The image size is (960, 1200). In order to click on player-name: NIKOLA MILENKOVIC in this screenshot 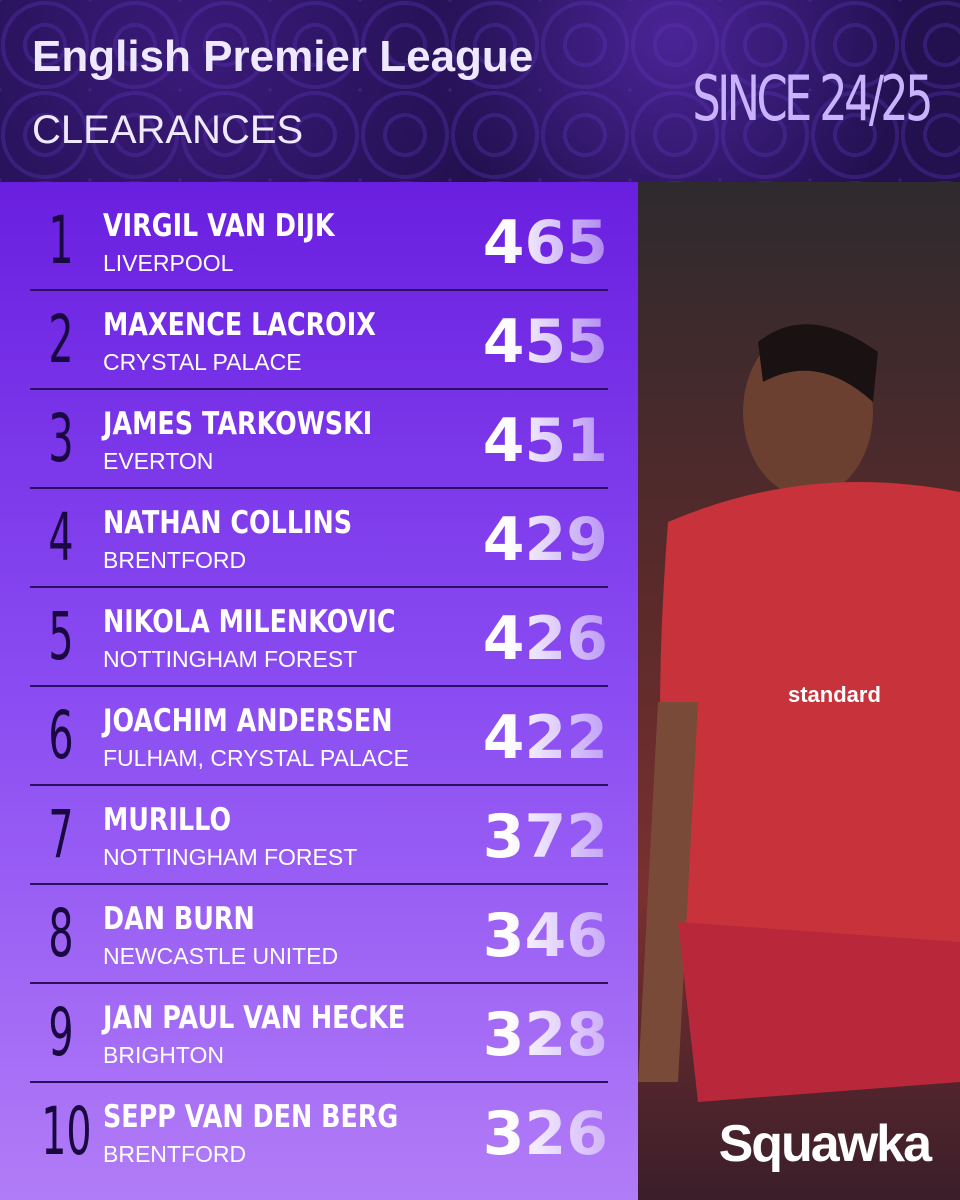, I will do `click(249, 622)`.